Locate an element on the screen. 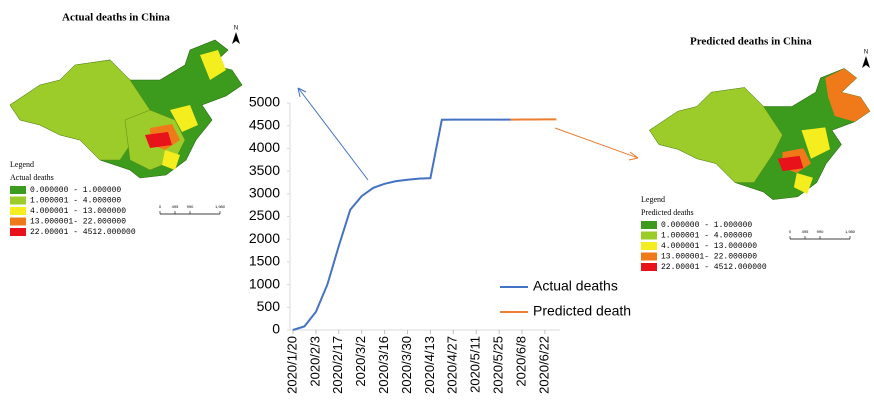 Image resolution: width=874 pixels, height=407 pixels. x-tick-label: 2020/4/27 is located at coordinates (452, 365).